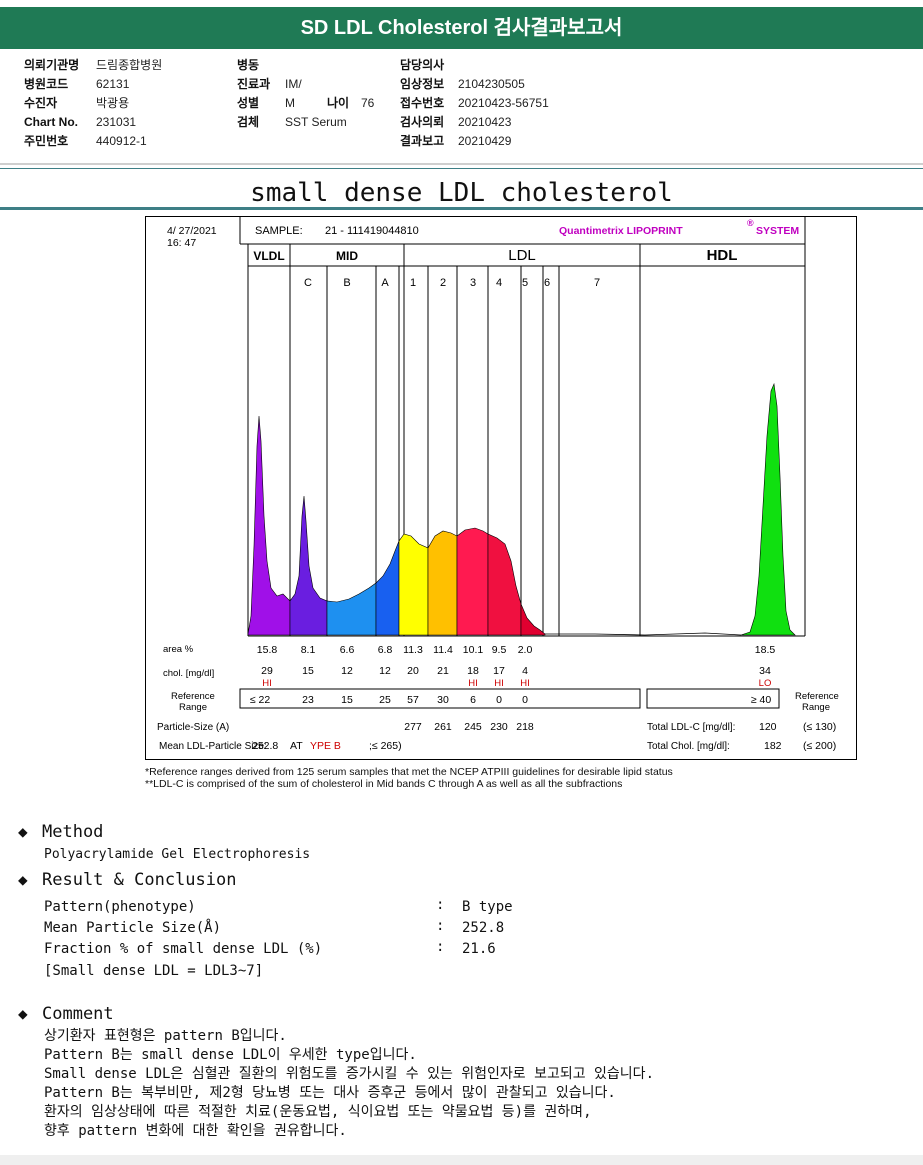 The height and width of the screenshot is (1165, 923). What do you see at coordinates (525, 671) in the screenshot?
I see `chol-value: 4` at bounding box center [525, 671].